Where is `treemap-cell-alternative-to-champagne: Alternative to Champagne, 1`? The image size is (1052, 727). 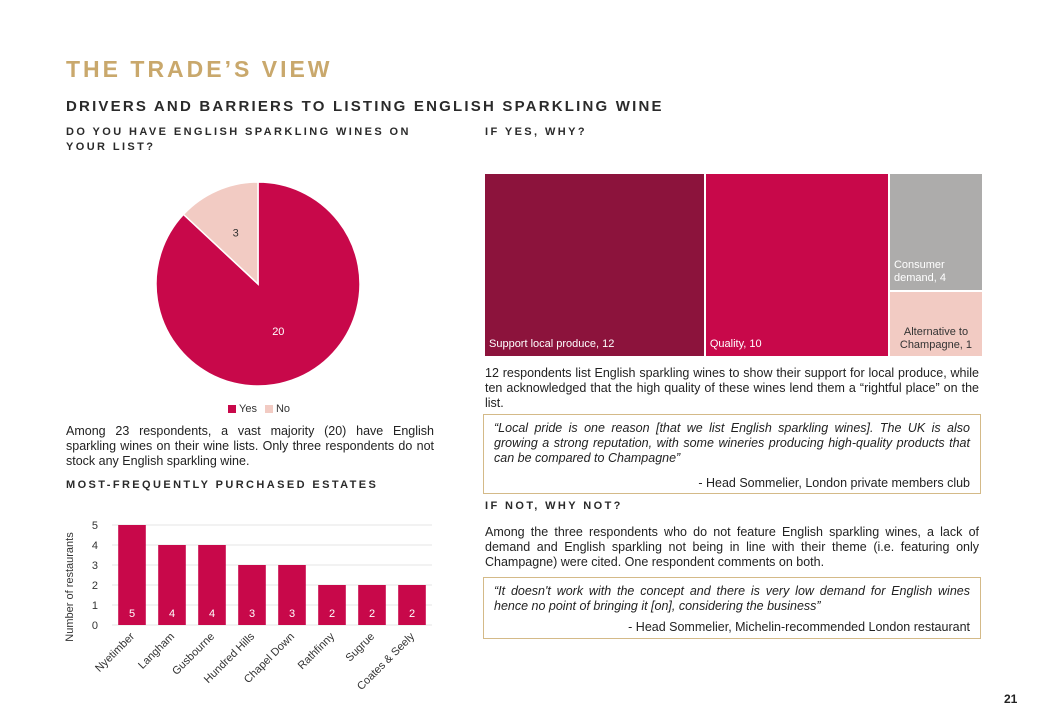 treemap-cell-alternative-to-champagne: Alternative to Champagne, 1 is located at coordinates (935, 324).